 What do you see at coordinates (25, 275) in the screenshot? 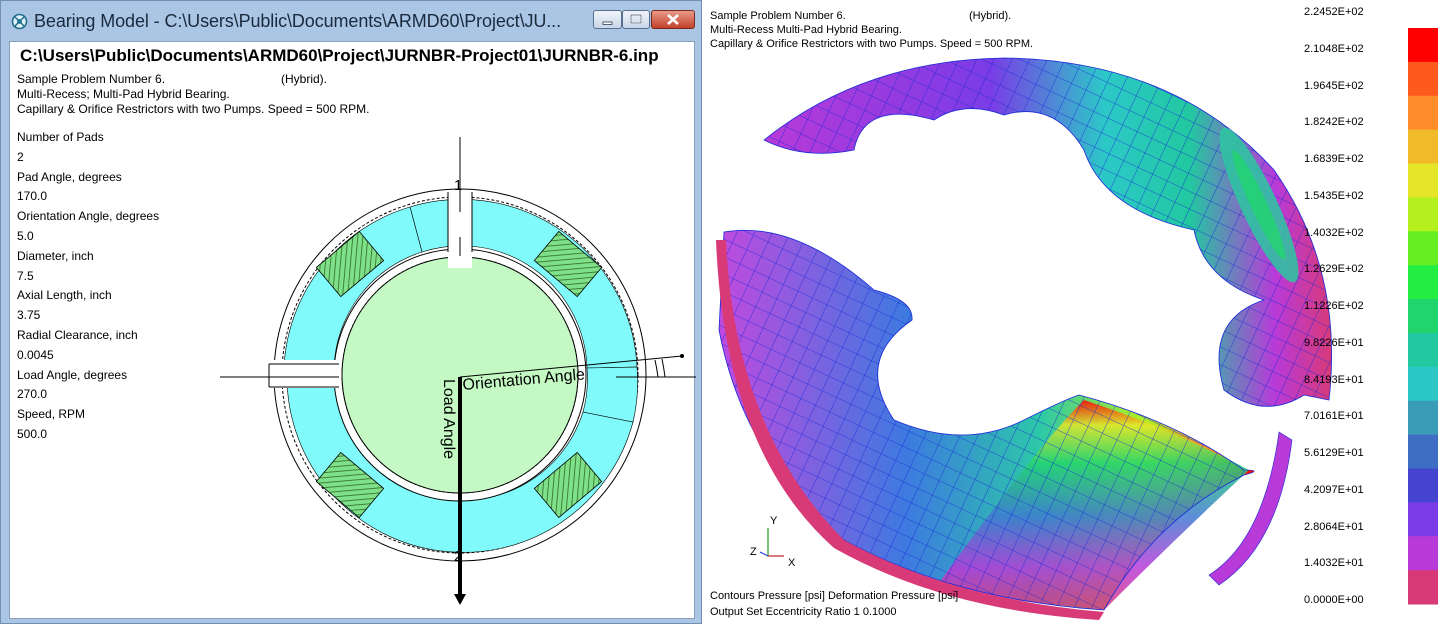
I see `parameter-value: 7.5` at bounding box center [25, 275].